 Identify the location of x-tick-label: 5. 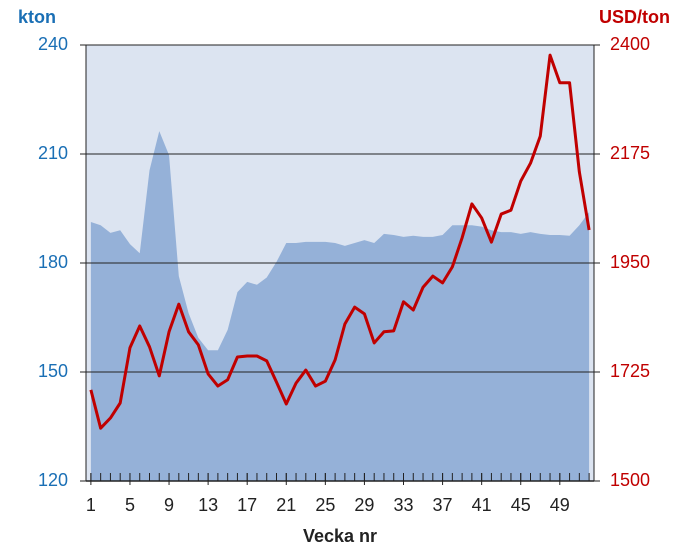
(130, 505).